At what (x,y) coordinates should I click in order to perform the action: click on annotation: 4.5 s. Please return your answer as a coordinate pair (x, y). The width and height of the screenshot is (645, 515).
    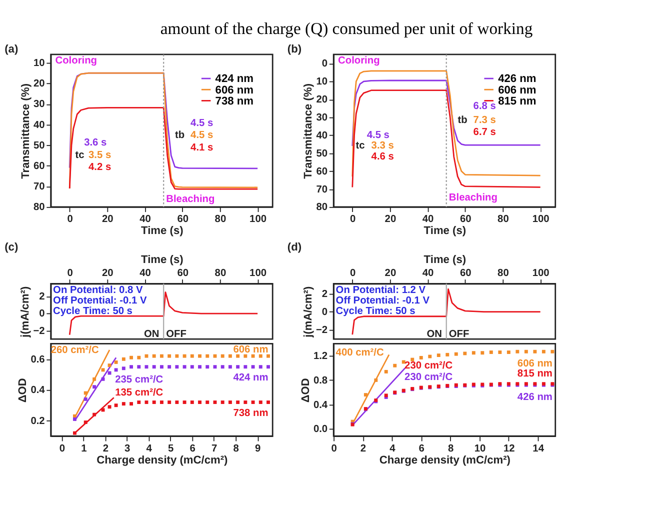
    Looking at the image, I should click on (202, 136).